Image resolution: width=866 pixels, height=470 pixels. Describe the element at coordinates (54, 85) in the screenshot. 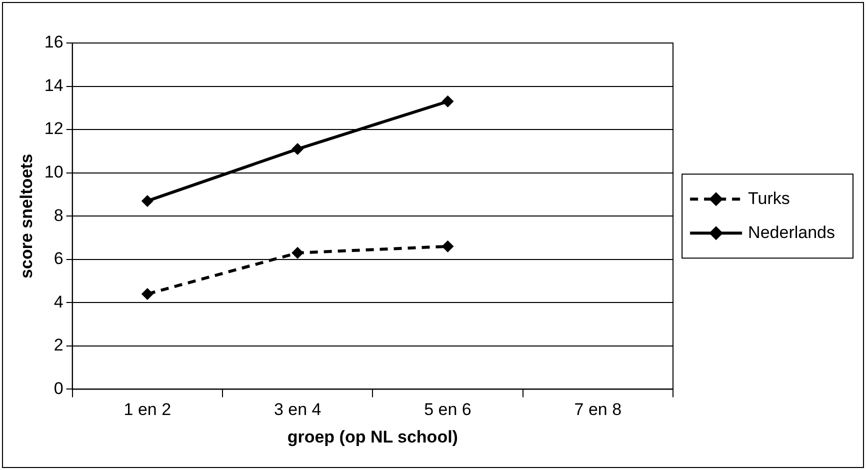

I see `y-tick-label: 14` at that location.